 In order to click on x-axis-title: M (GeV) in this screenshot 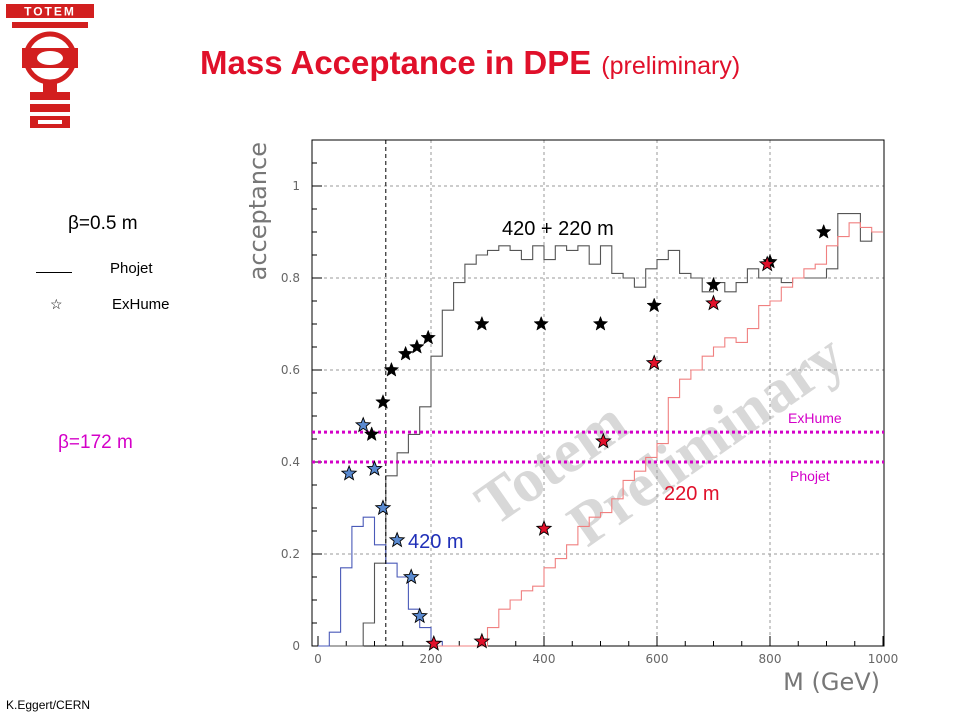, I will do `click(831, 682)`.